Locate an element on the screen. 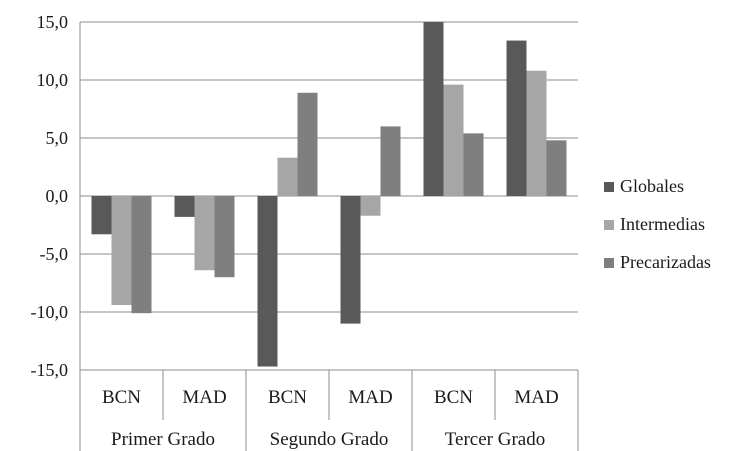 The height and width of the screenshot is (451, 756). group-label: Segundo Grado is located at coordinates (329, 439).